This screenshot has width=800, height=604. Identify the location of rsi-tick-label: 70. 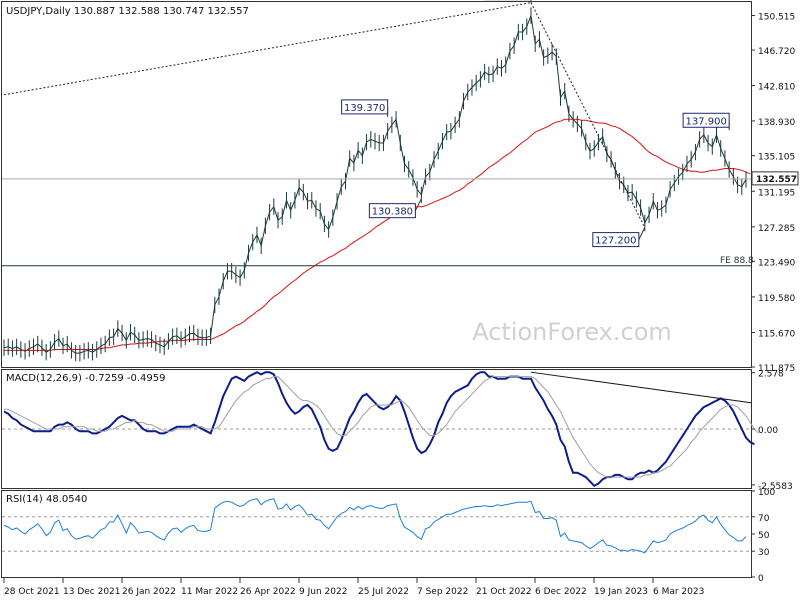
(764, 519).